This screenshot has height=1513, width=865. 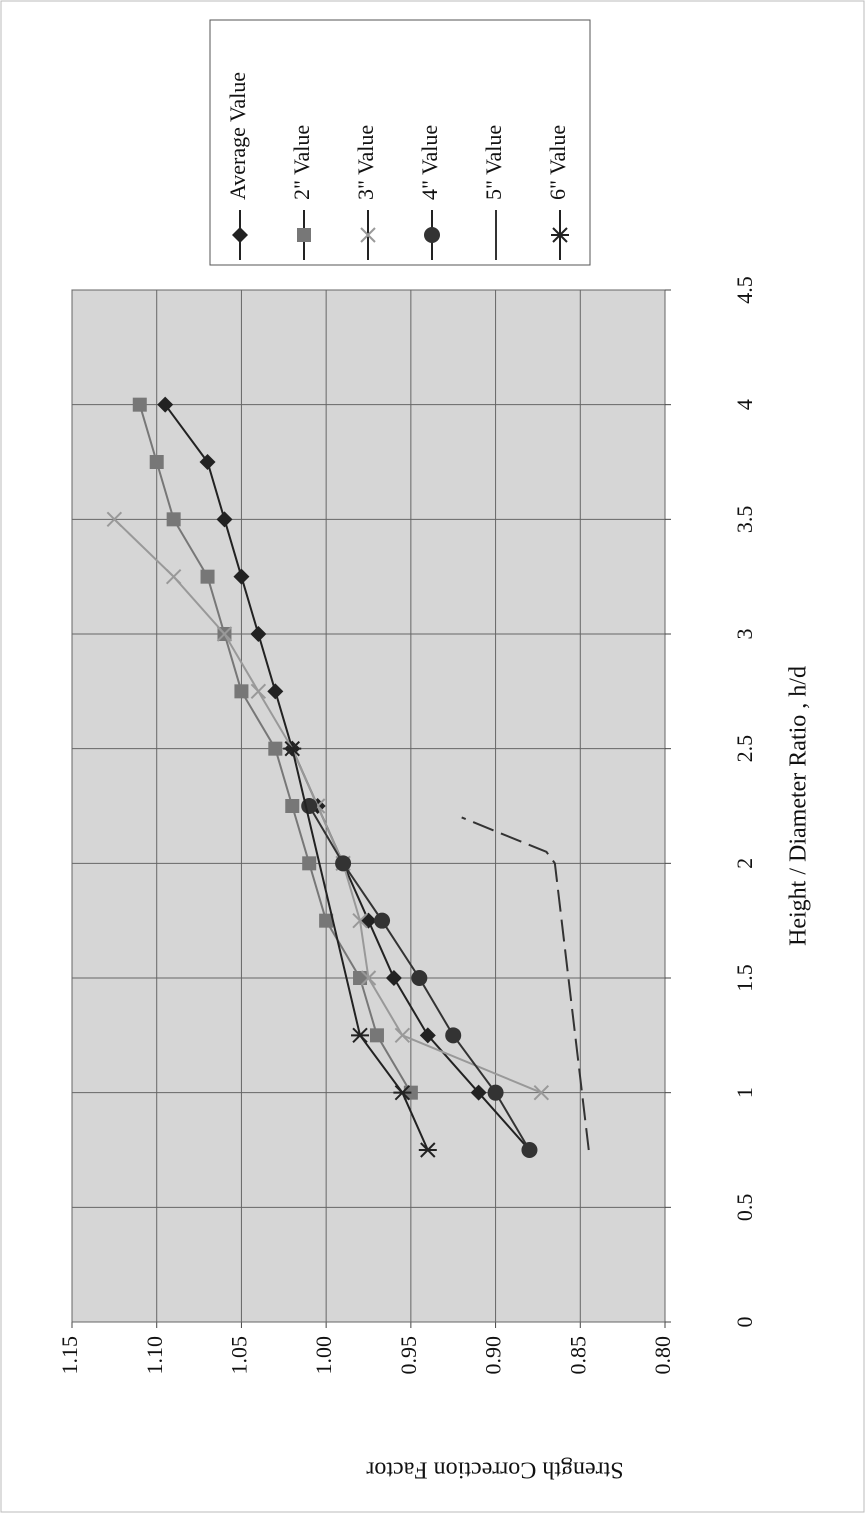 I want to click on x-tick-label: 2.5, so click(x=744, y=749).